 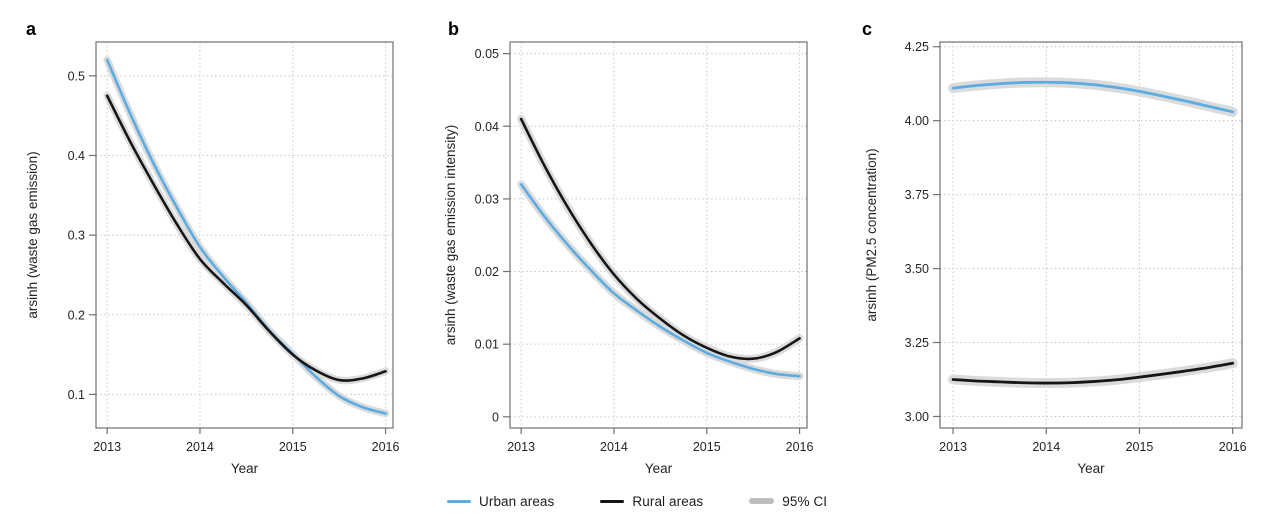 What do you see at coordinates (917, 343) in the screenshot?
I see `y-tick-label: 3.25` at bounding box center [917, 343].